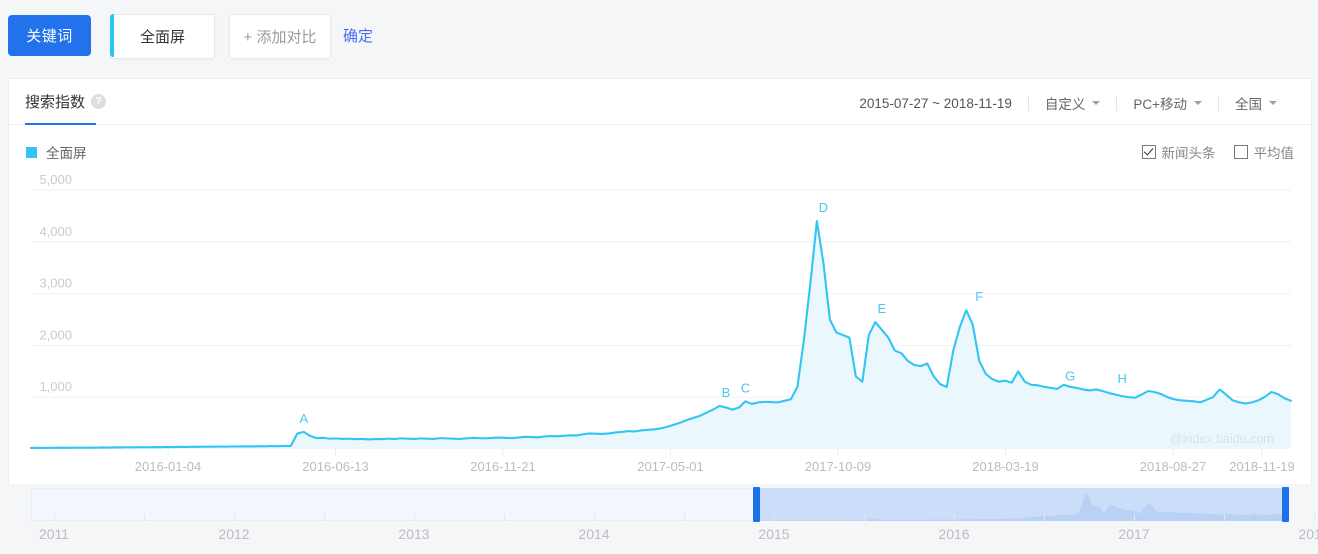 Image resolution: width=1318 pixels, height=554 pixels. I want to click on chart-legend-toggles: 新闻头条 平均值, so click(1218, 152).